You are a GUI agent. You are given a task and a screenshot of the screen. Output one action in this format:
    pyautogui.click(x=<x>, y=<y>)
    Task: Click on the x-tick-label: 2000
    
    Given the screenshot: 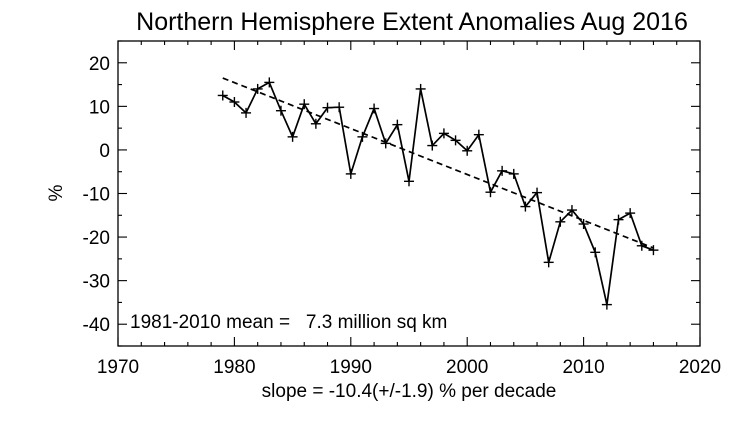 What is the action you would take?
    pyautogui.click(x=467, y=367)
    